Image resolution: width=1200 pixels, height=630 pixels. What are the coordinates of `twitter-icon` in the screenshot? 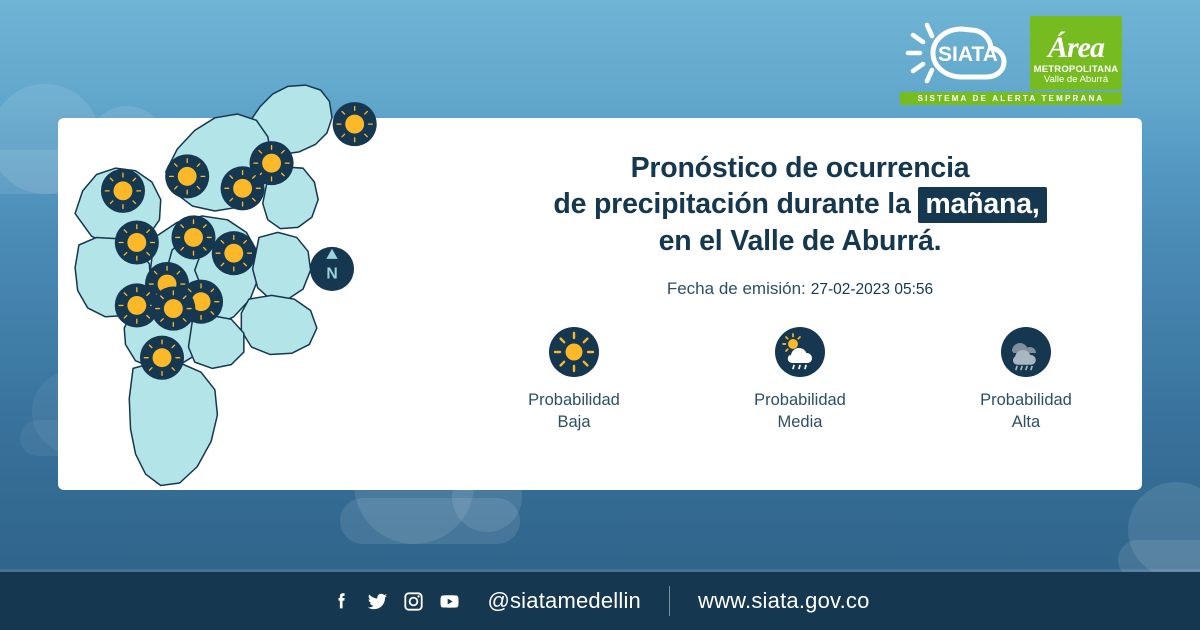 It's located at (377, 601).